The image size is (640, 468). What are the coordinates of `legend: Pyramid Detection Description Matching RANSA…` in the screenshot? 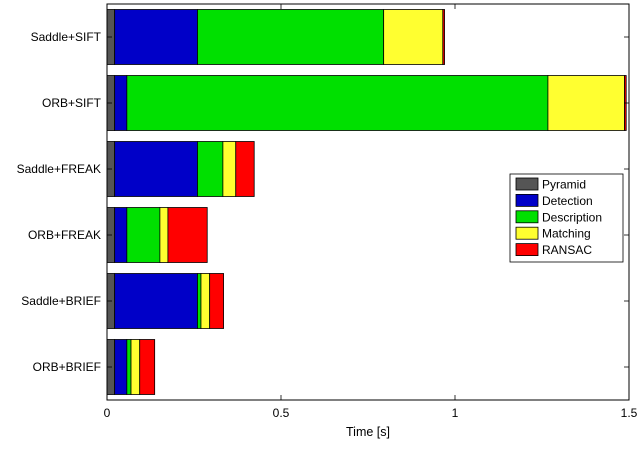 It's located at (566, 218).